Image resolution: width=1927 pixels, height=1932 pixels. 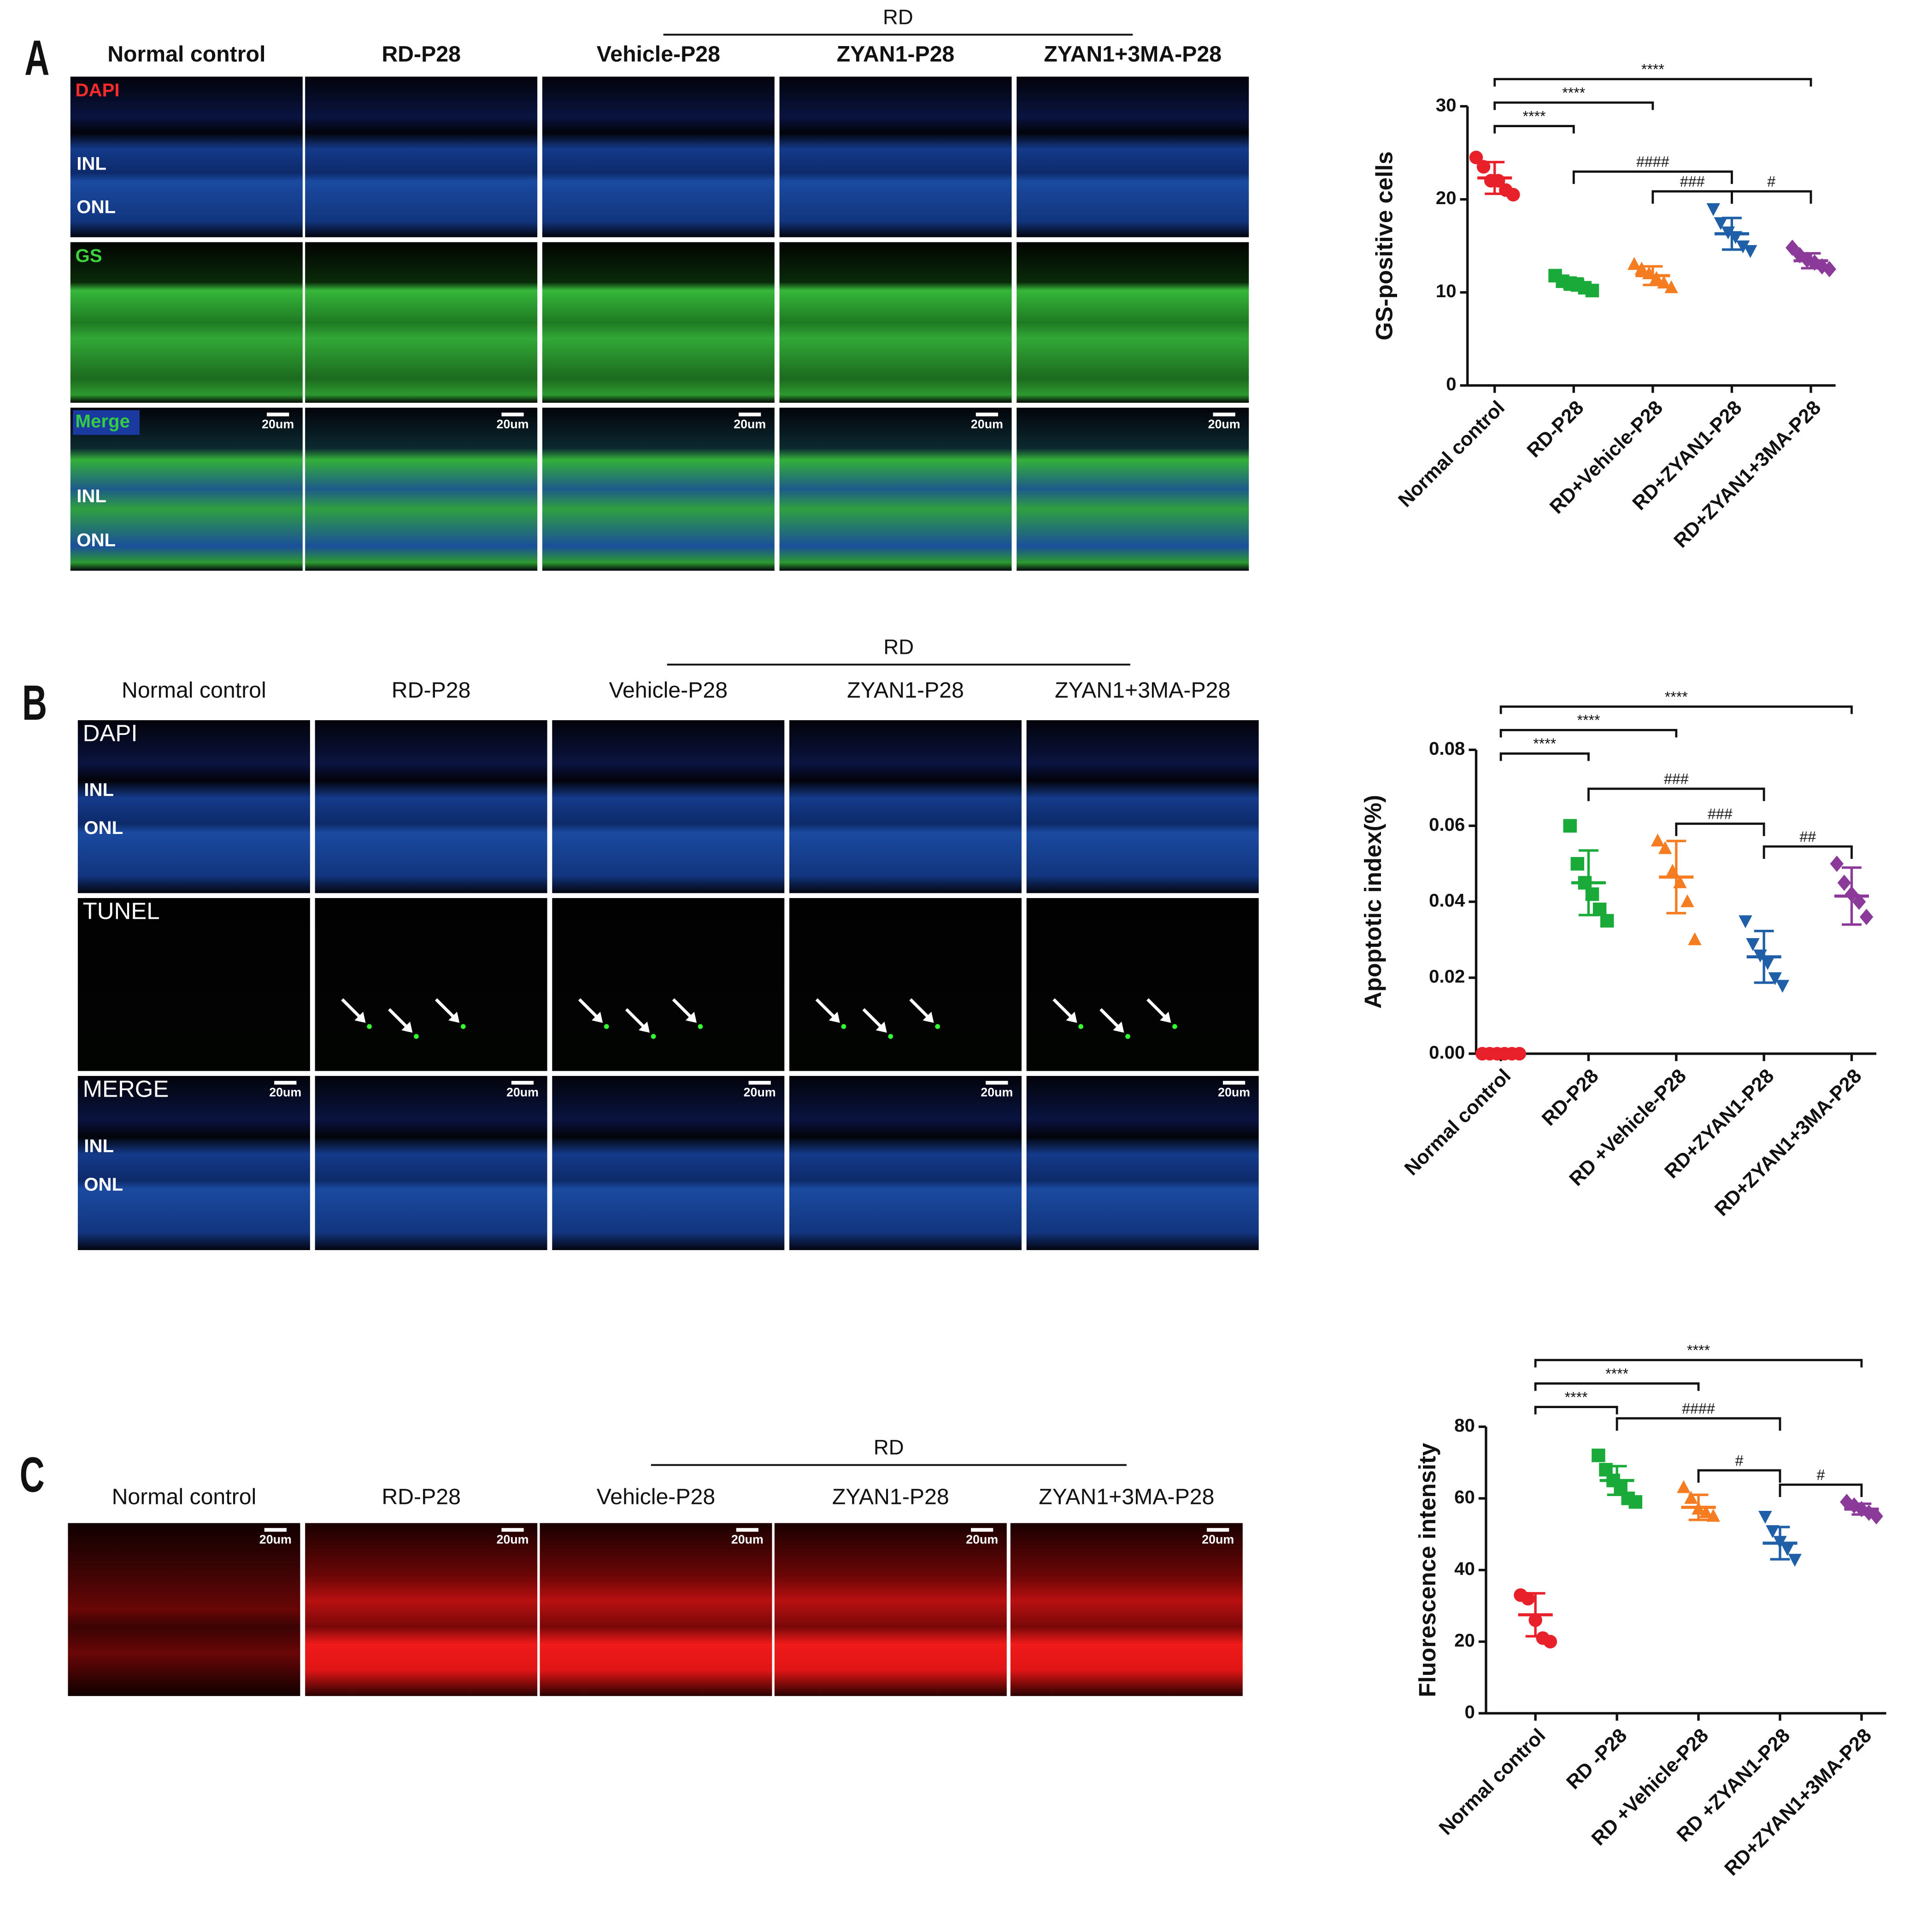 I want to click on row-label: Merge, so click(x=103, y=421).